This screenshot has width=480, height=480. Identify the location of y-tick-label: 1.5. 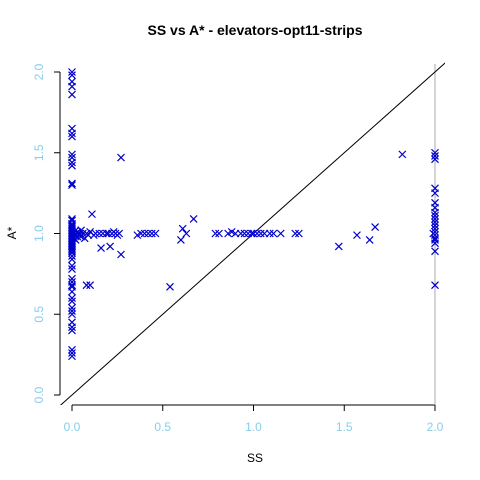
(39, 152).